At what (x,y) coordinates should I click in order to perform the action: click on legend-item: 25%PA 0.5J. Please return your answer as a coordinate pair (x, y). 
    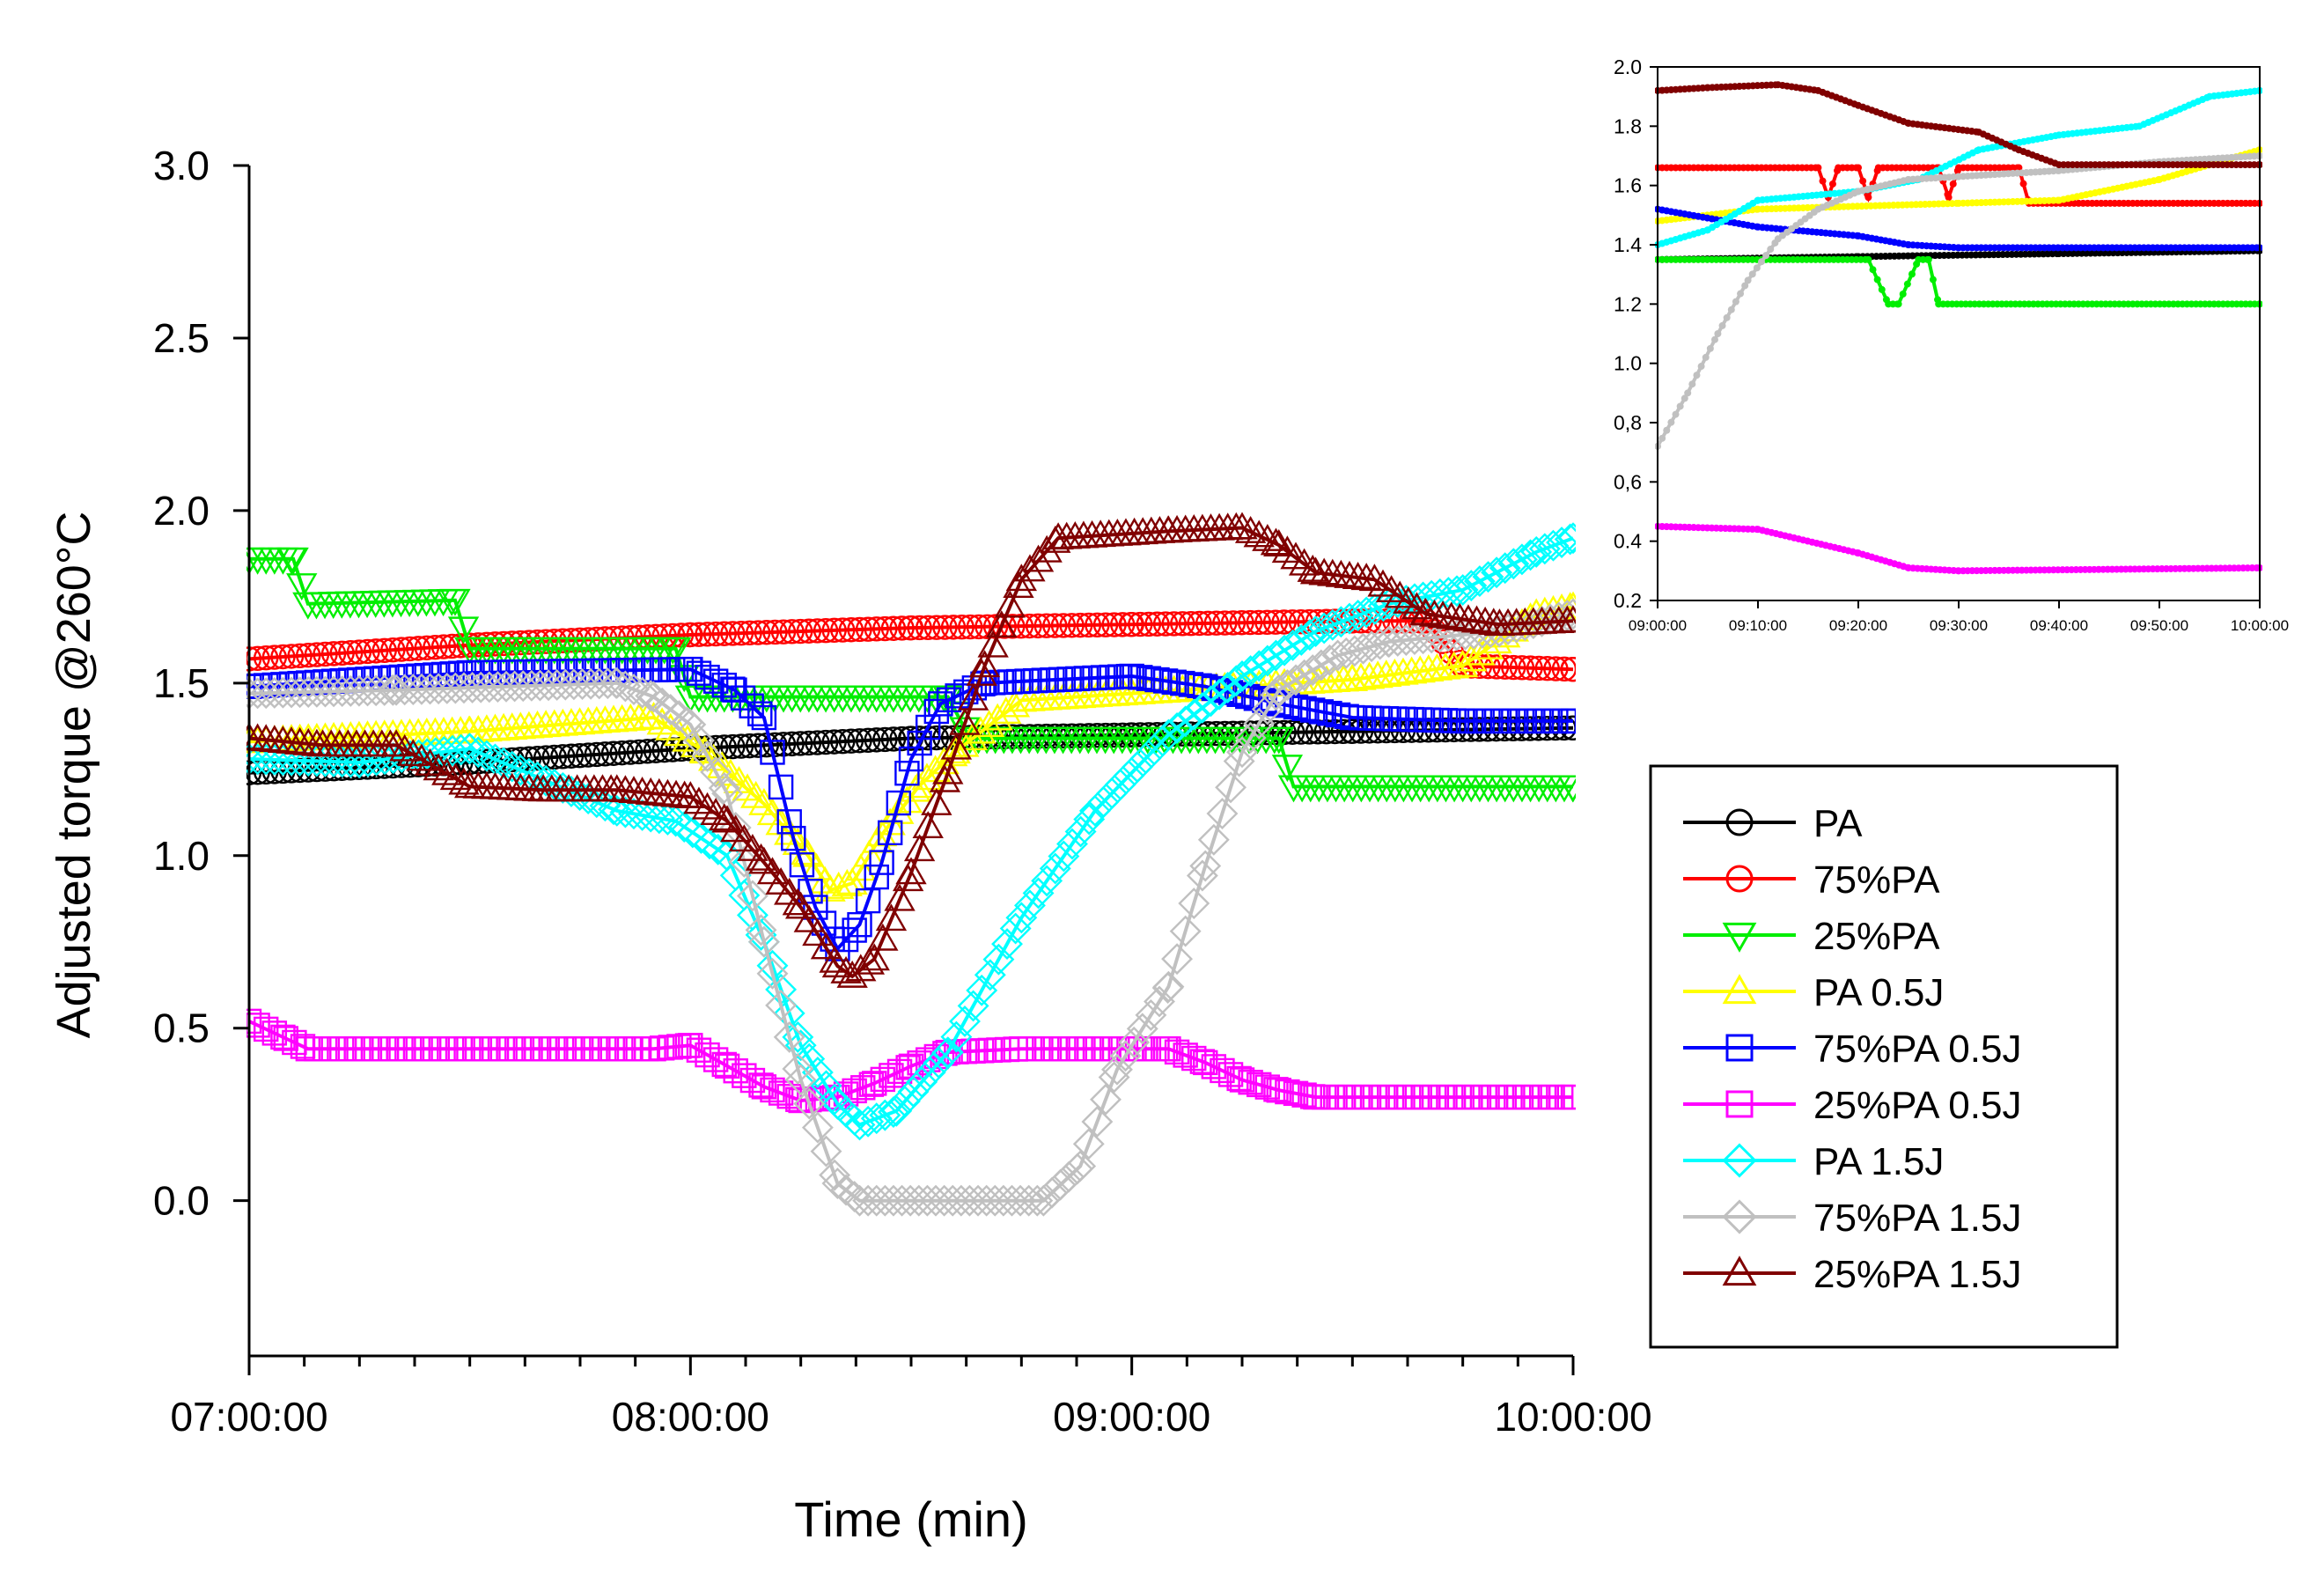
    Looking at the image, I should click on (1852, 1105).